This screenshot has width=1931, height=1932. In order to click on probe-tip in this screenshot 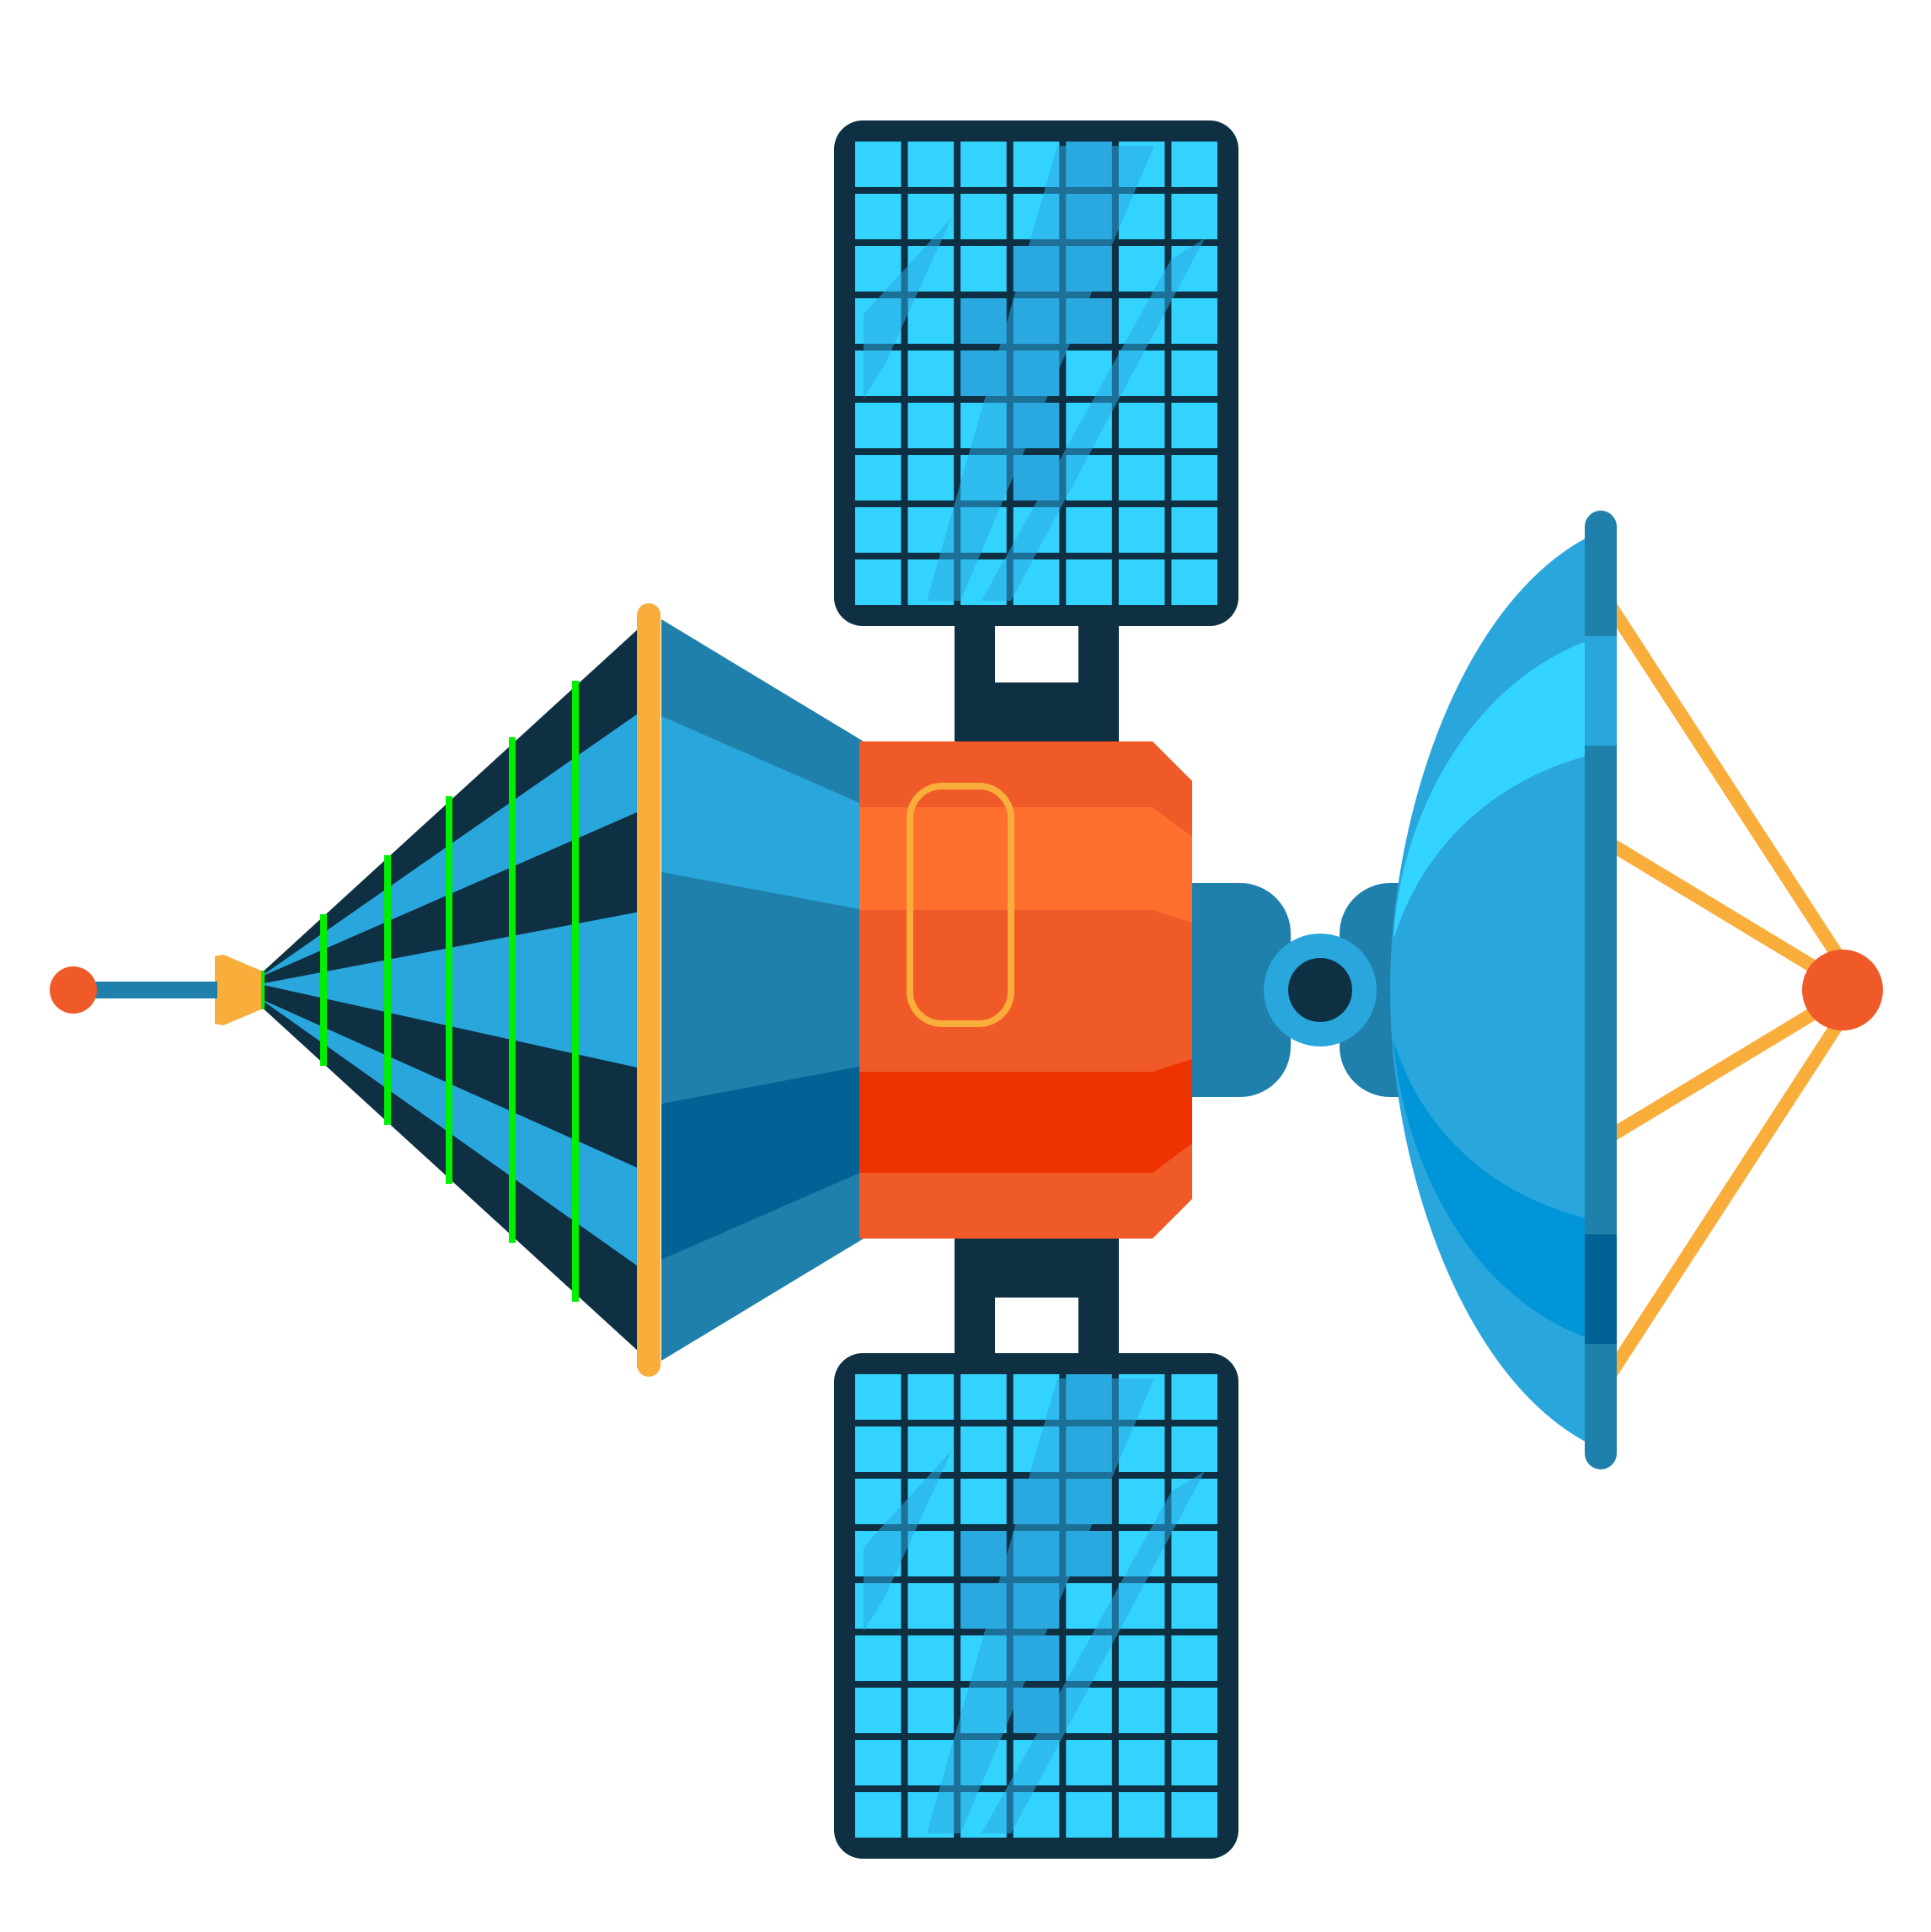, I will do `click(73, 990)`.